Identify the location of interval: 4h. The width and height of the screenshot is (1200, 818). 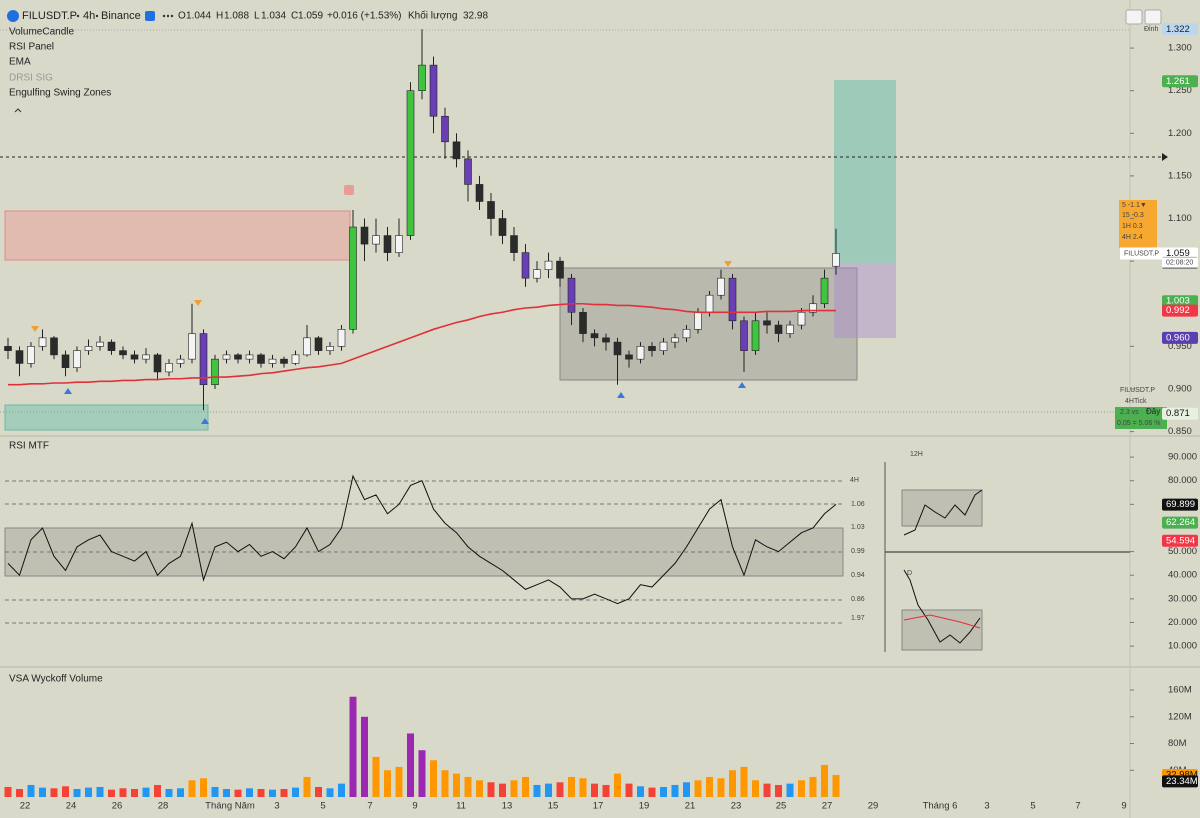
(89, 16).